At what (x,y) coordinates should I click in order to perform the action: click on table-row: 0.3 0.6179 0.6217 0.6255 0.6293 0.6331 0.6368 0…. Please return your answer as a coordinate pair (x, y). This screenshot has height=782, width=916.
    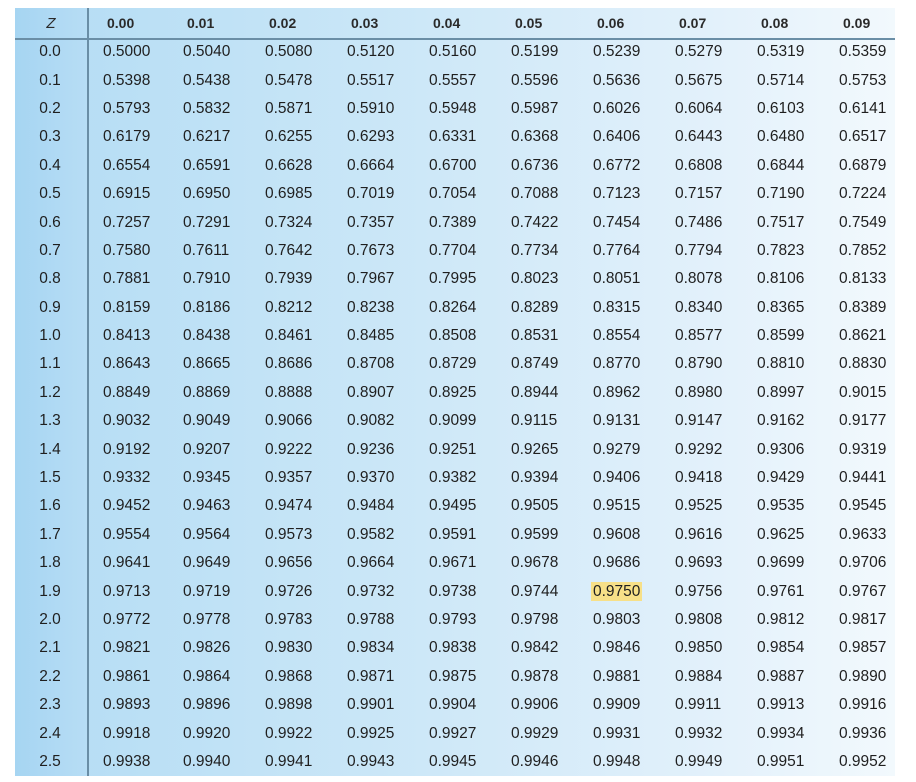
    Looking at the image, I should click on (455, 137).